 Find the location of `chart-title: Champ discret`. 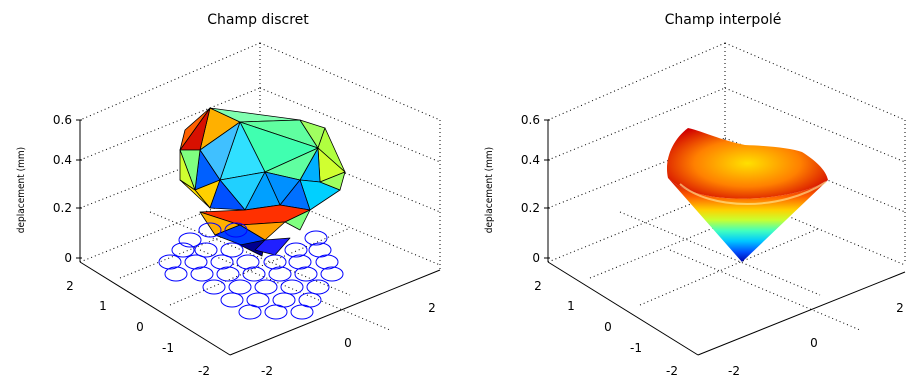

chart-title: Champ discret is located at coordinates (258, 20).